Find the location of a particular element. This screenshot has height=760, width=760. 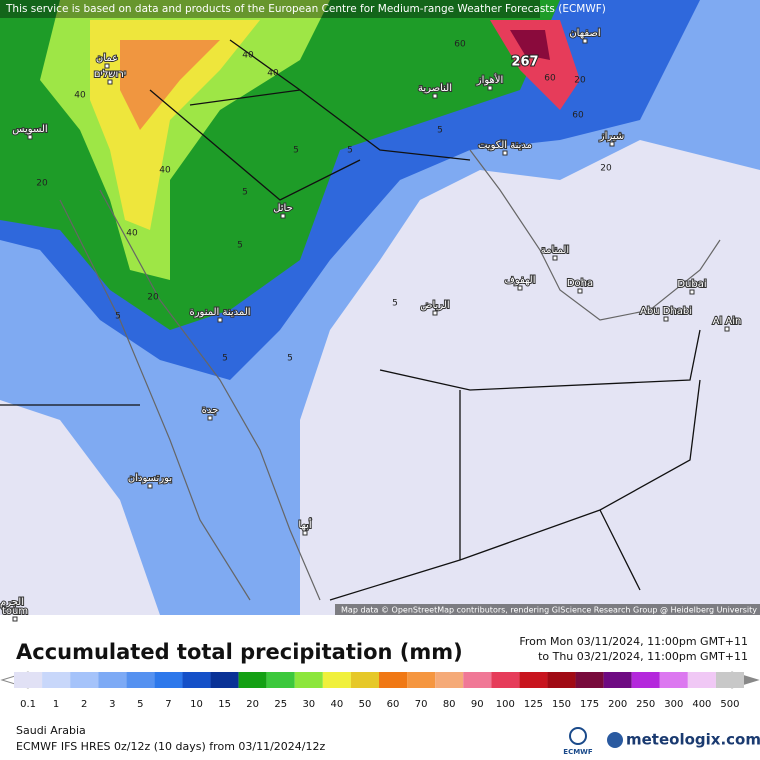

max-value-label: 267 is located at coordinates (524, 62).